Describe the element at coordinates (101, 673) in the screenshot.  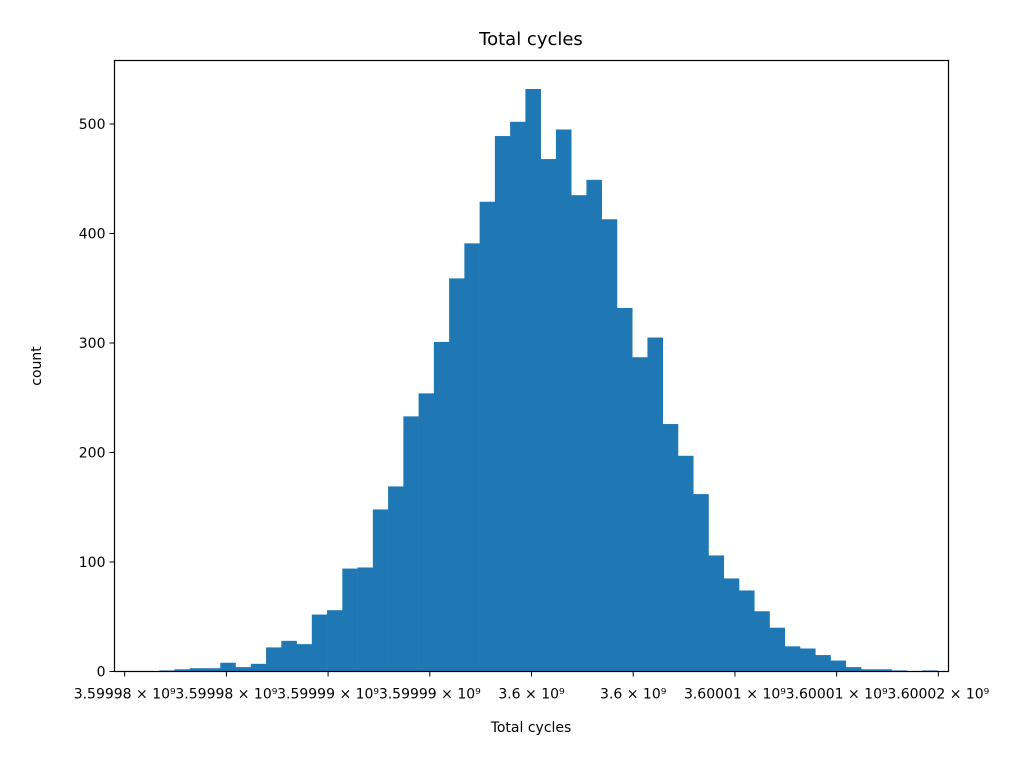
I see `y-tick-label: 0` at that location.